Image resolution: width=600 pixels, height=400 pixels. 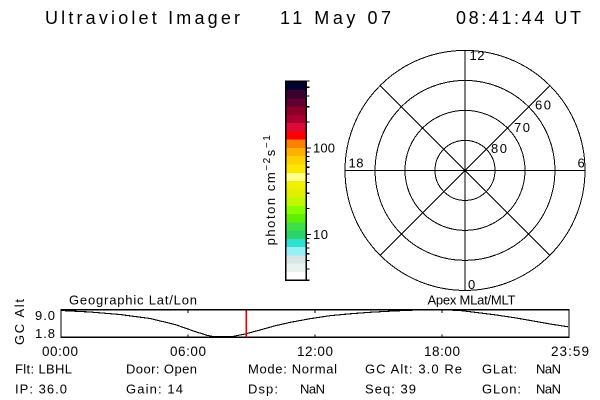 I want to click on svg-text: 60, so click(x=543, y=104).